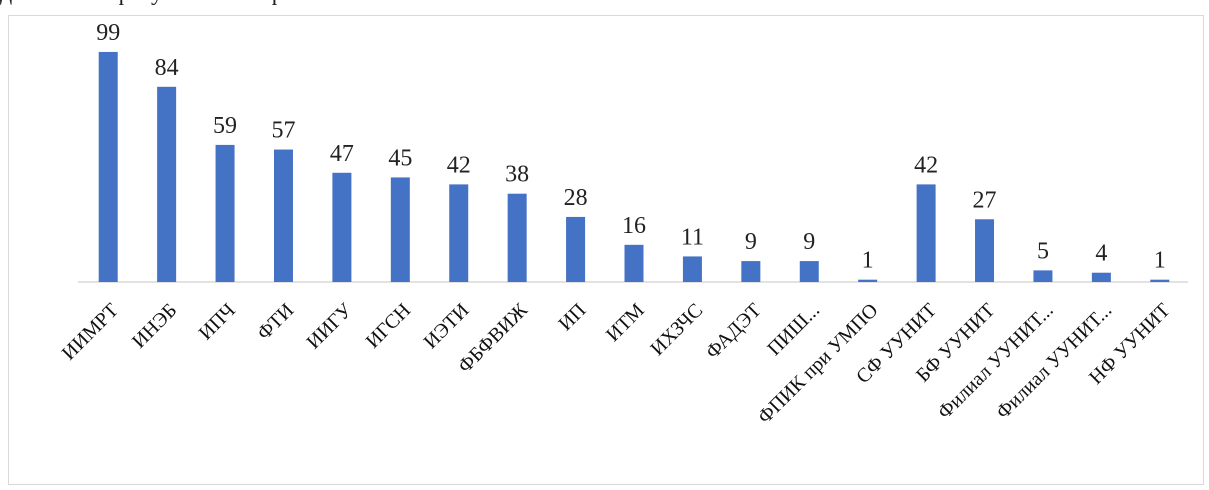 The width and height of the screenshot is (1209, 490). Describe the element at coordinates (692, 237) in the screenshot. I see `value-label-11: 11` at that location.